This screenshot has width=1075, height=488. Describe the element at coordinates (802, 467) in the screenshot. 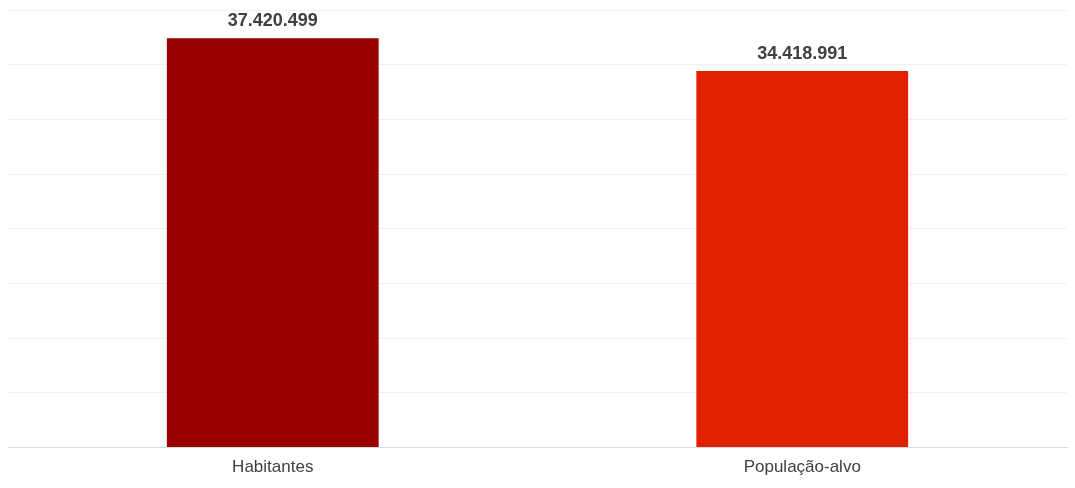

I see `x-tick-label: População-alvo` at that location.